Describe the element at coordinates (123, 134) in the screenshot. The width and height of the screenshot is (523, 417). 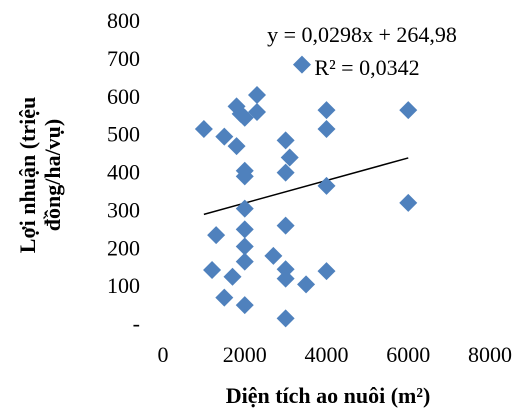
I see `y-tick-label: 500` at that location.